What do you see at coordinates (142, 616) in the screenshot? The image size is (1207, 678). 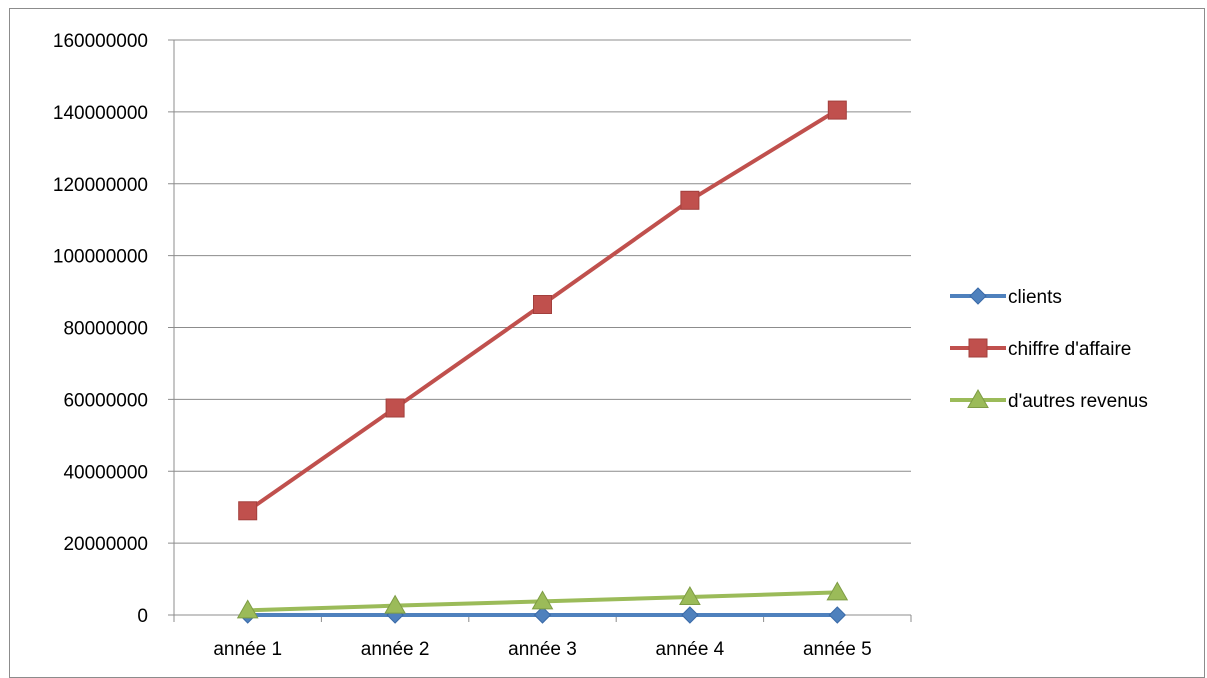 I see `y-tick-label: 0` at bounding box center [142, 616].